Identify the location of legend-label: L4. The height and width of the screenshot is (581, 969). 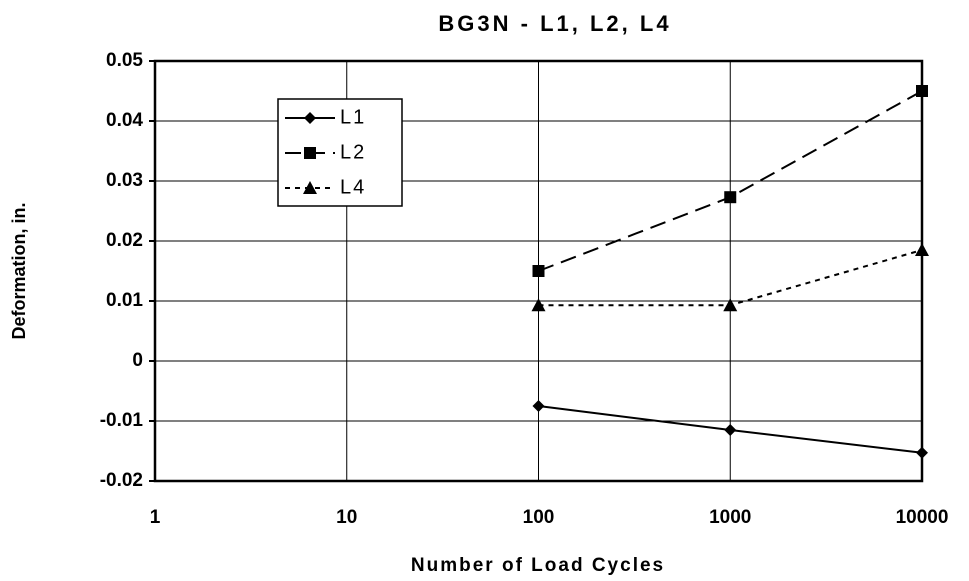
(353, 187).